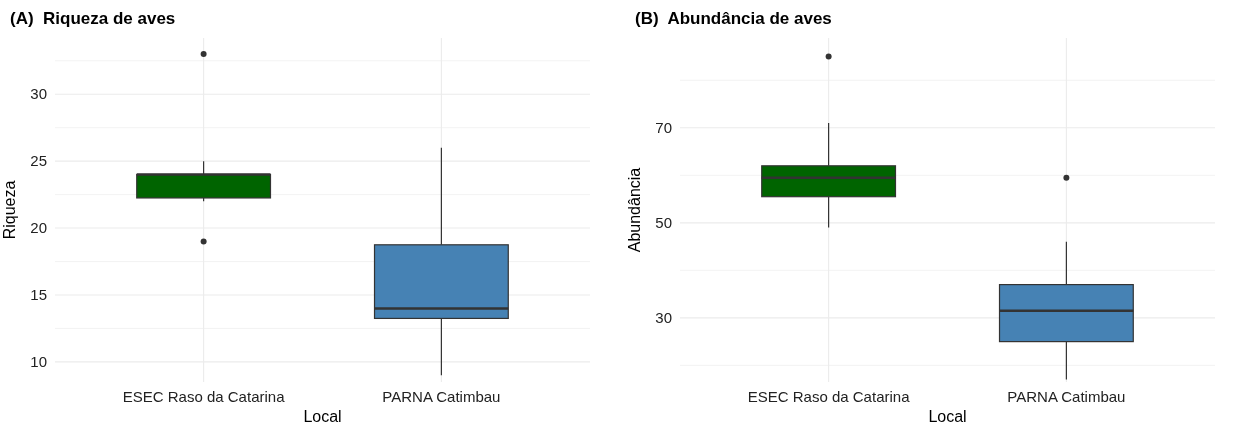 This screenshot has width=1250, height=432. Describe the element at coordinates (634, 210) in the screenshot. I see `y-axis-title: Abundância` at that location.